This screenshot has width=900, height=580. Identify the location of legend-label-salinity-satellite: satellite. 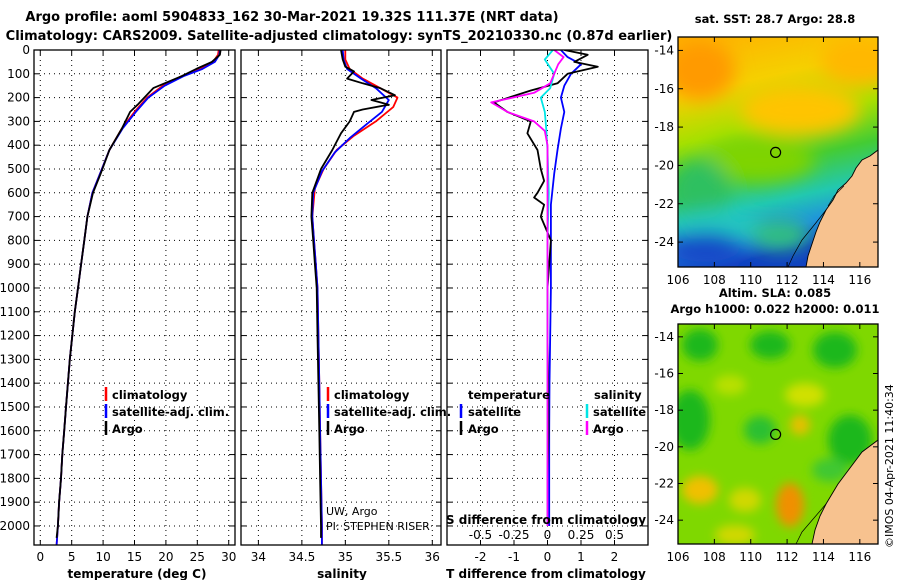
(619, 412).